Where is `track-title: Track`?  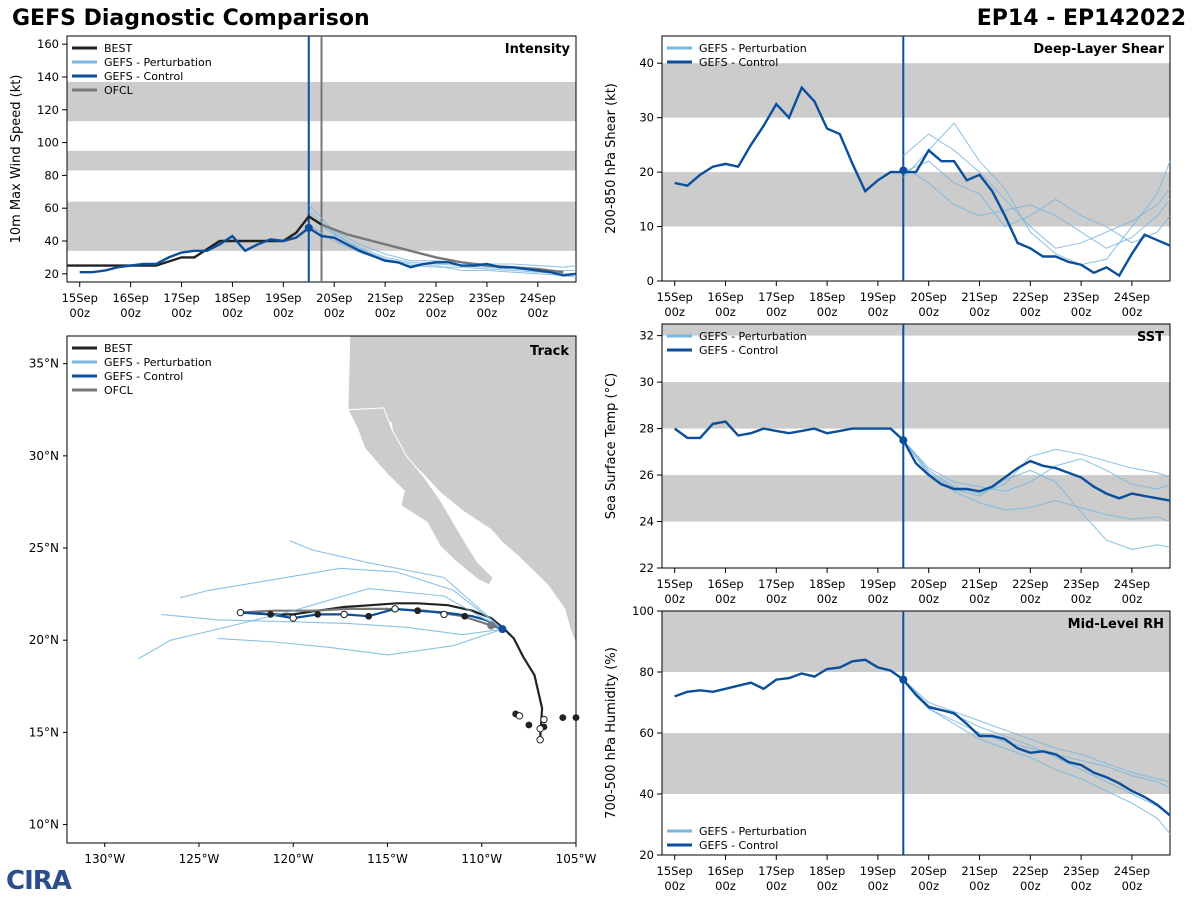
track-title: Track is located at coordinates (549, 351).